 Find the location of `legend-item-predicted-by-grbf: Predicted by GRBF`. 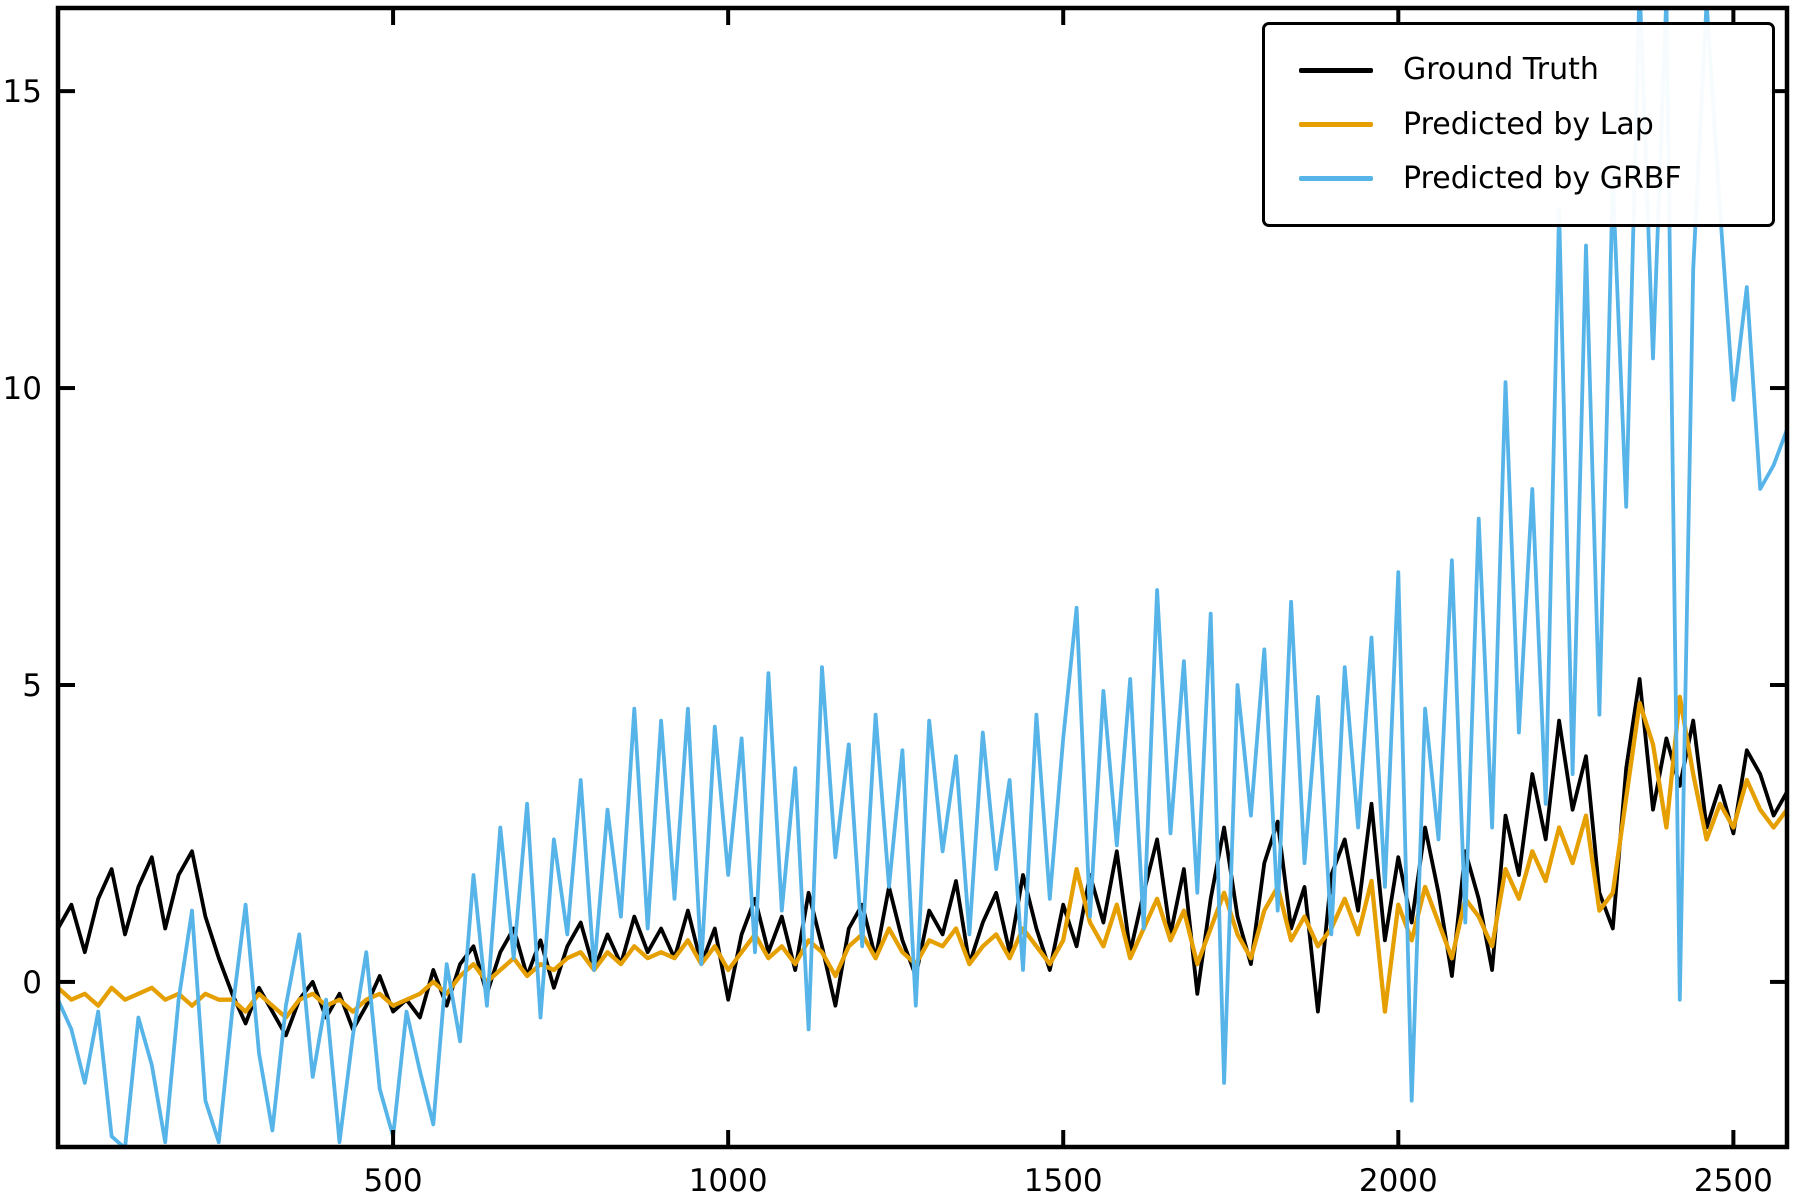

legend-item-predicted-by-grbf: Predicted by GRBF is located at coordinates (1530, 178).